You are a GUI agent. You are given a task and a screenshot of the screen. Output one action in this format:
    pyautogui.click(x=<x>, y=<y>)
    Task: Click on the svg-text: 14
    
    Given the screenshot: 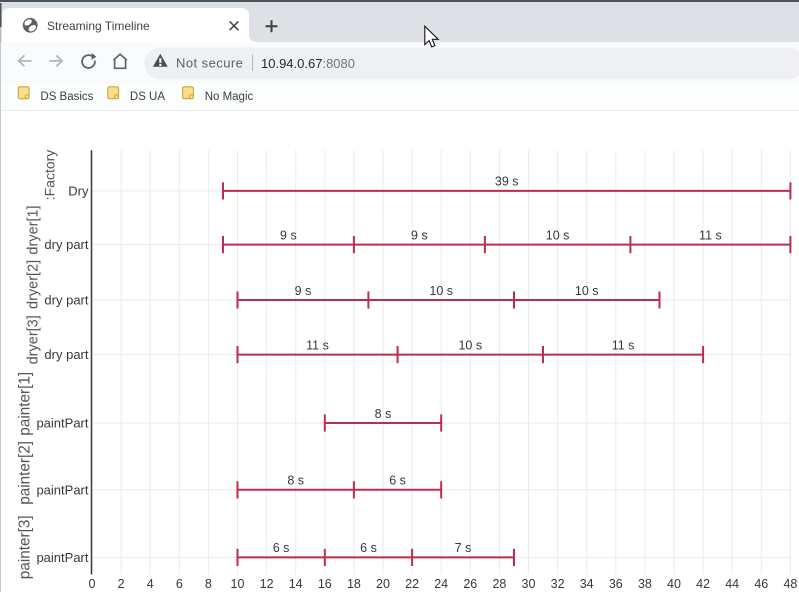 What is the action you would take?
    pyautogui.click(x=296, y=584)
    